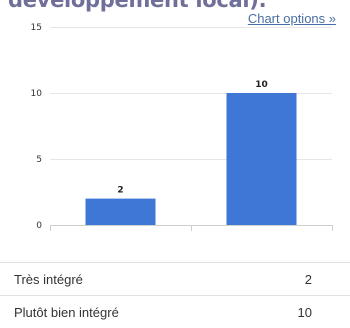 This screenshot has width=350, height=328. I want to click on page-heading: développement local)., so click(137, 6).